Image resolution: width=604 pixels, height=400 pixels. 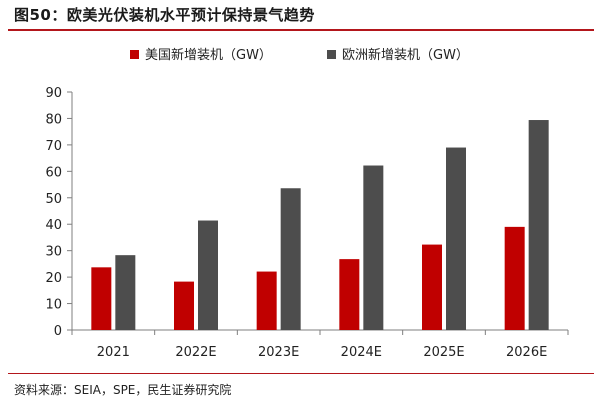 I want to click on y-tick-label: 0, so click(x=58, y=331).